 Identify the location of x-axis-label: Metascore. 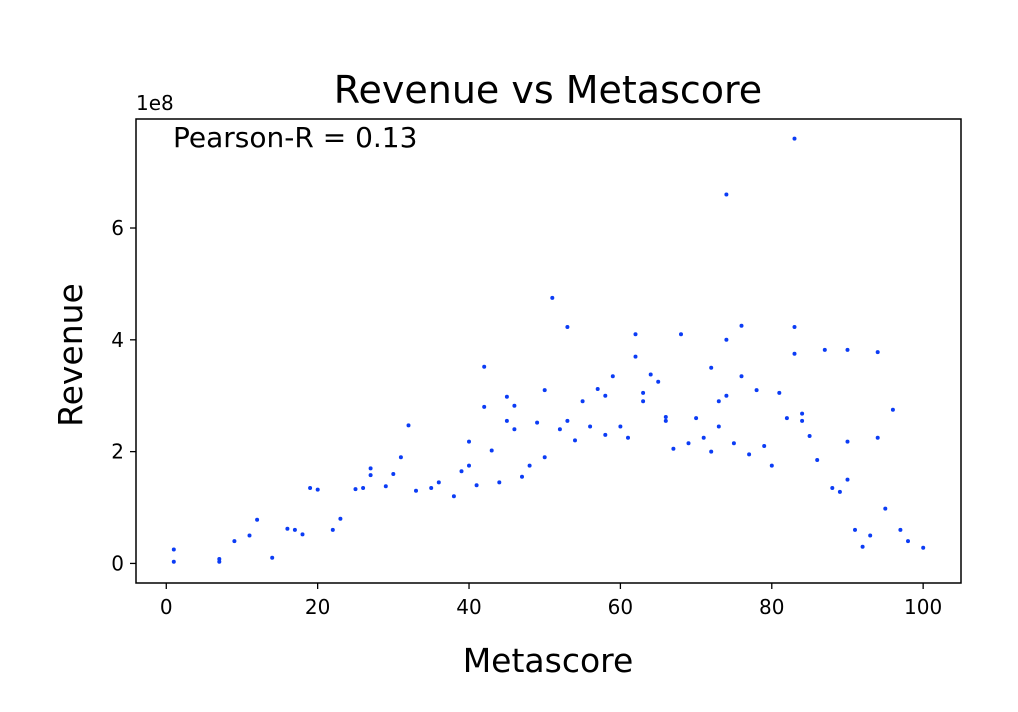
(548, 660).